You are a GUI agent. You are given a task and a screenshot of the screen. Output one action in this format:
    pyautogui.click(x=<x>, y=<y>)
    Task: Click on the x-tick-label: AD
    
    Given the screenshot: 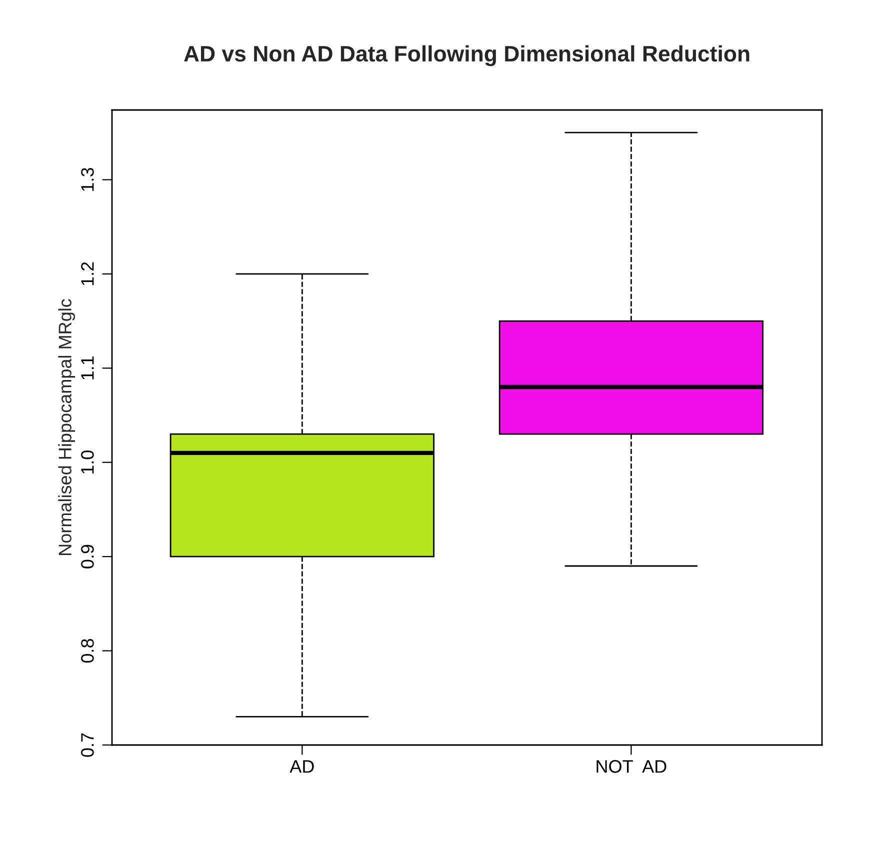 What is the action you would take?
    pyautogui.click(x=302, y=766)
    